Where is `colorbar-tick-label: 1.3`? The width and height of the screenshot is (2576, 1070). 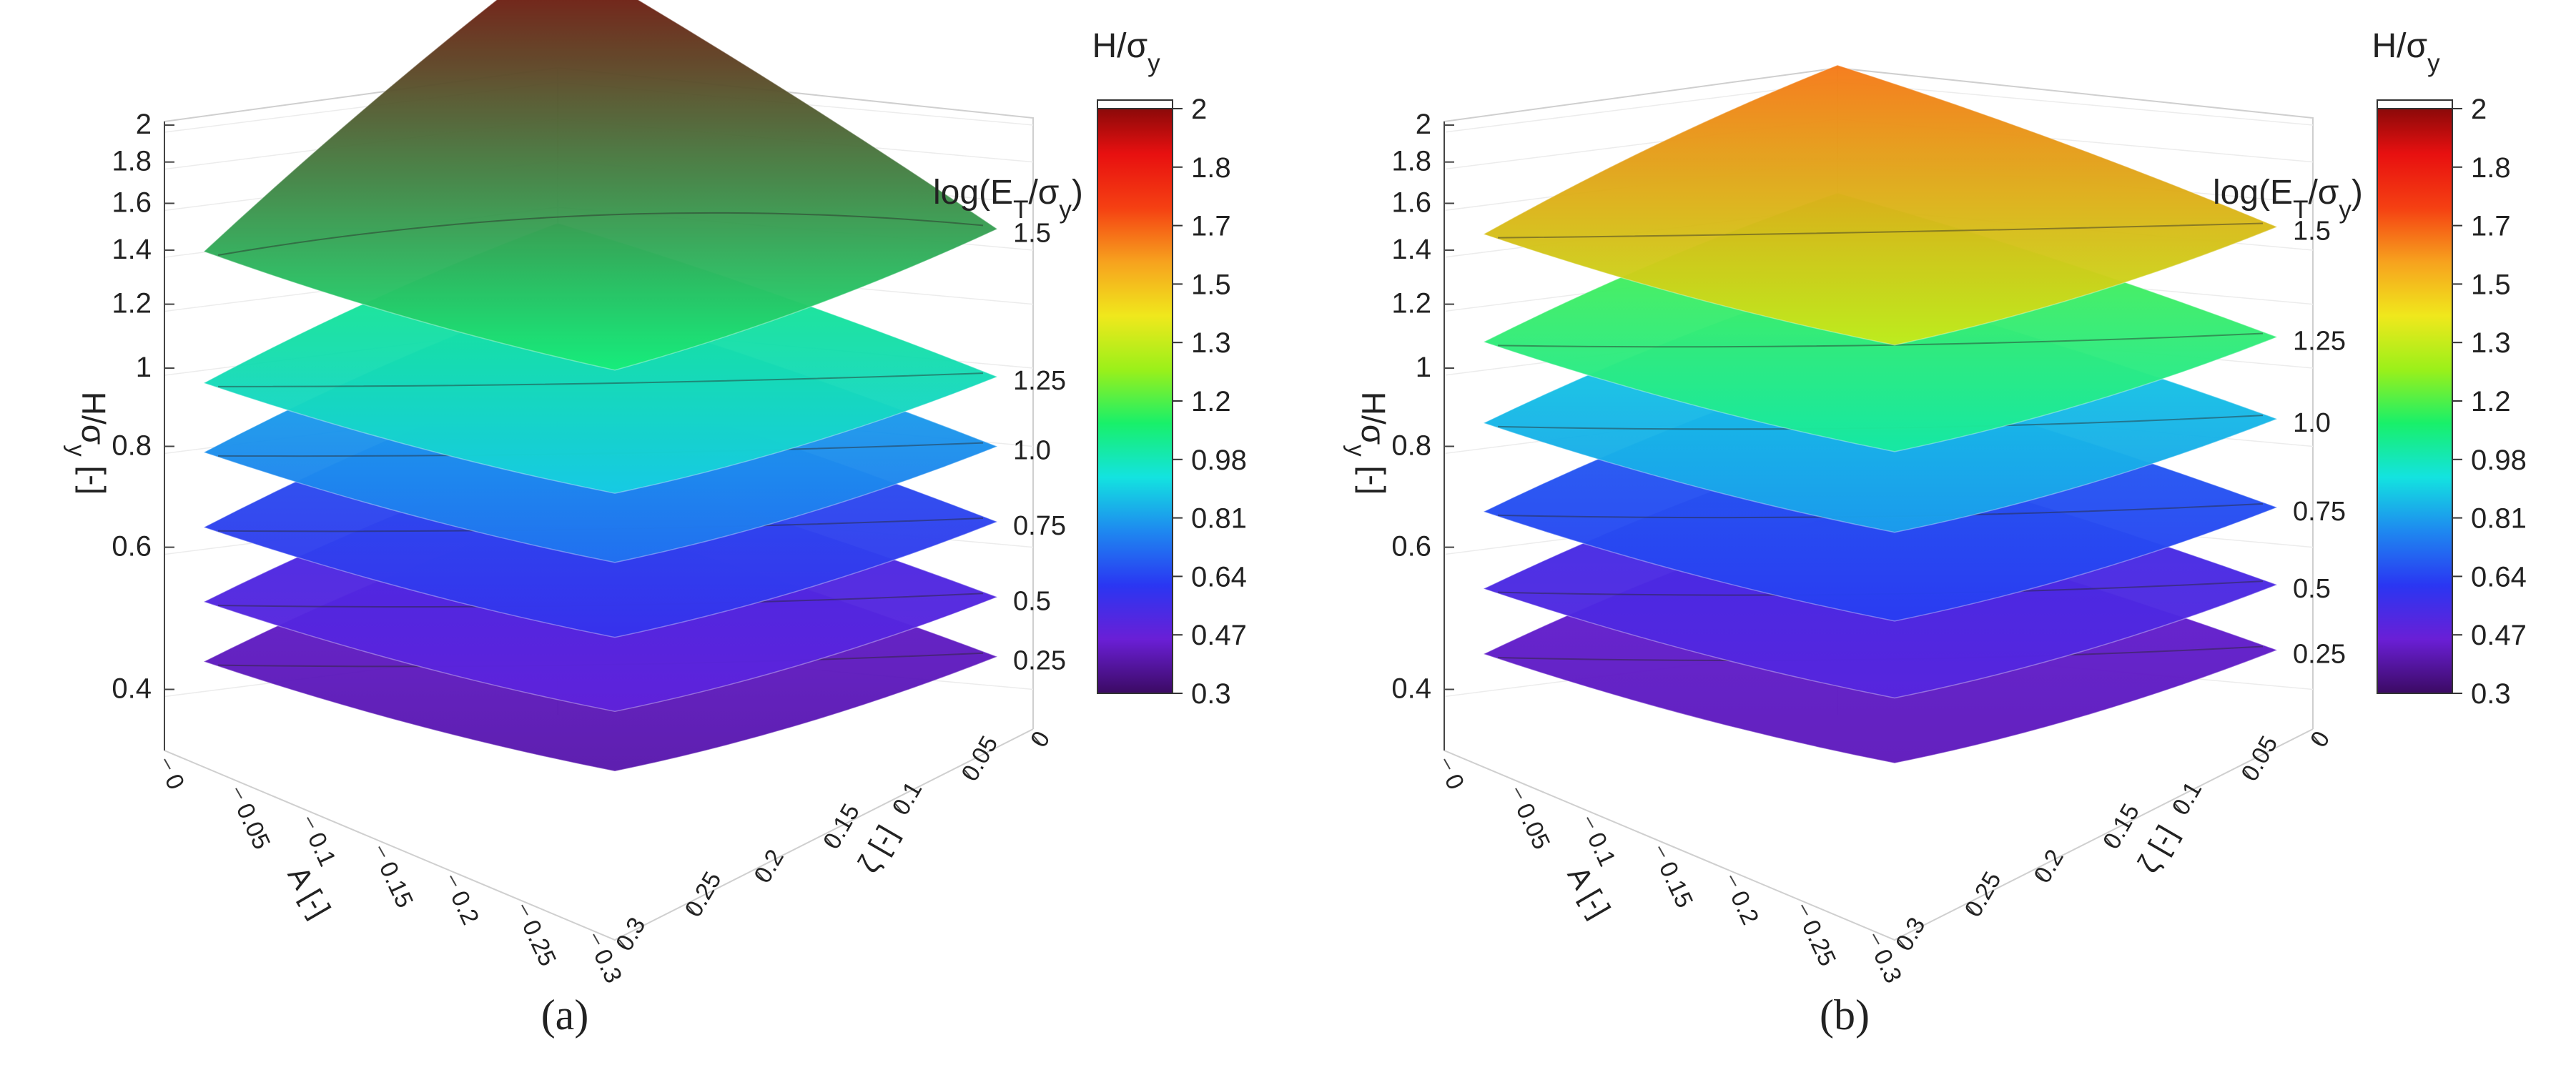 colorbar-tick-label: 1.3 is located at coordinates (1211, 343).